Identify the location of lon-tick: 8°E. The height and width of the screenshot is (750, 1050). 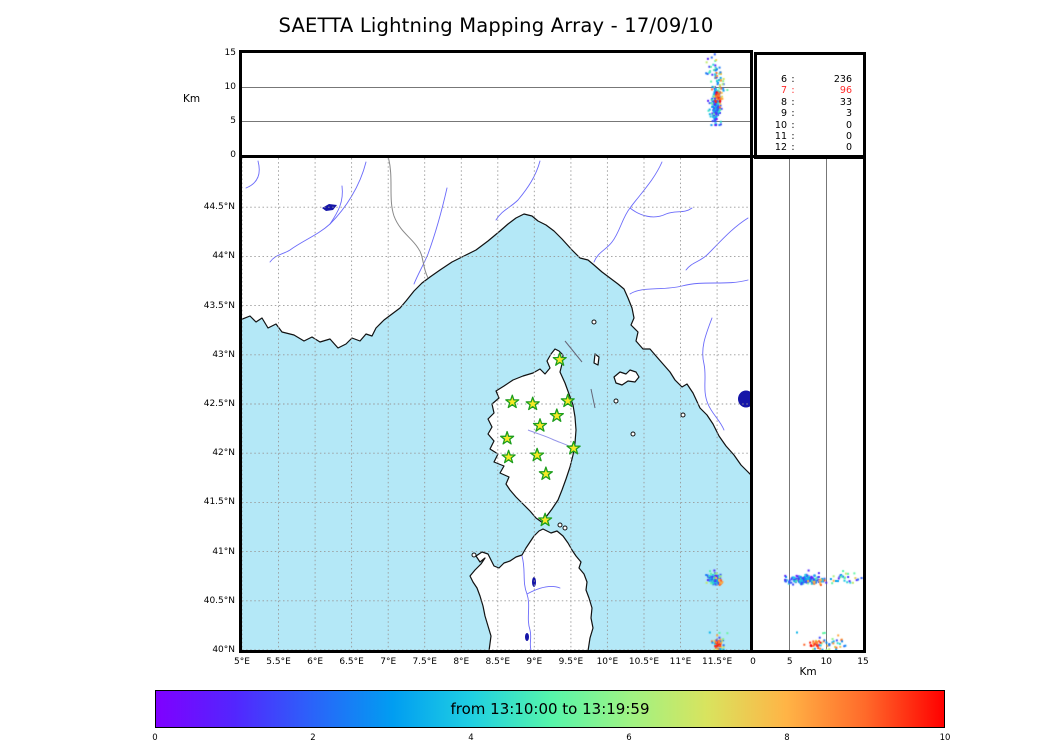
(461, 662).